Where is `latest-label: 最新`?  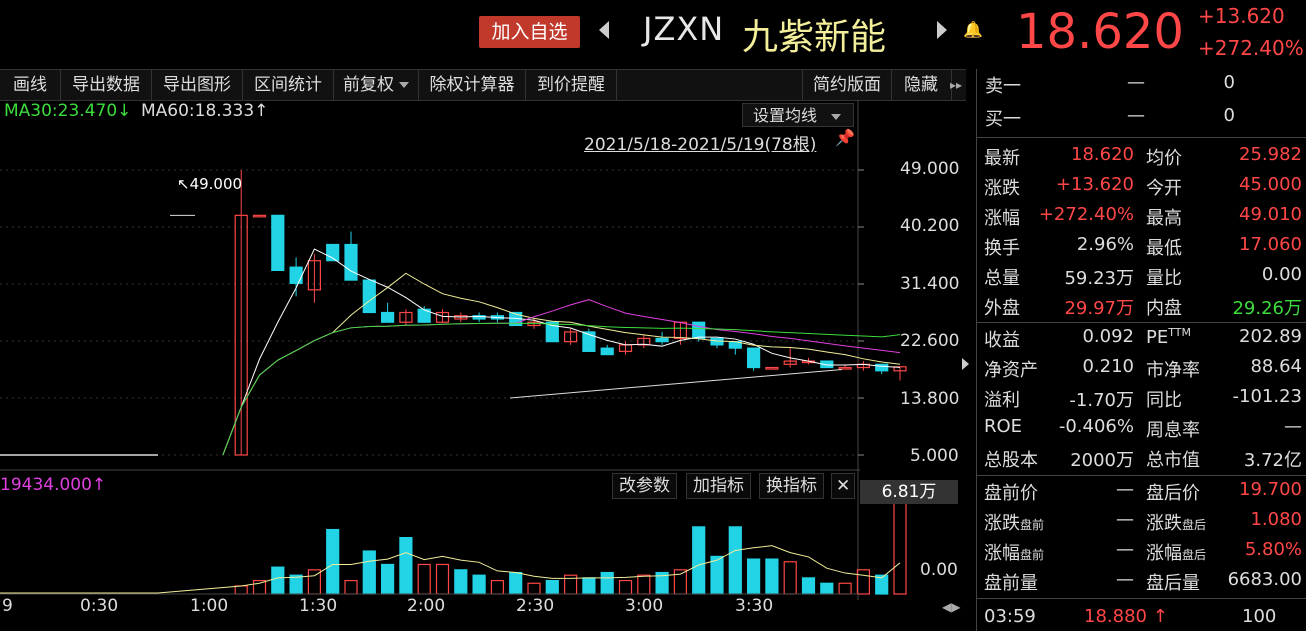
latest-label: 最新 is located at coordinates (1002, 158).